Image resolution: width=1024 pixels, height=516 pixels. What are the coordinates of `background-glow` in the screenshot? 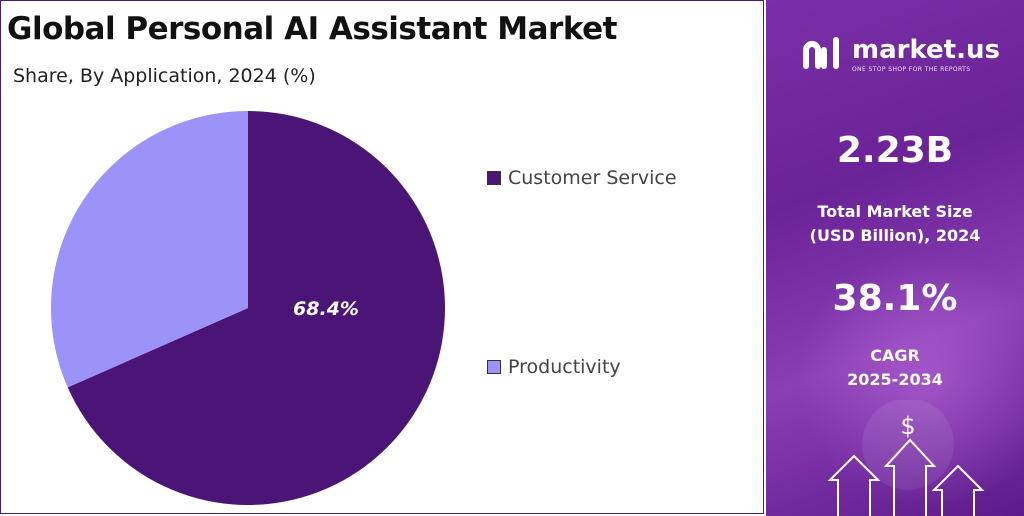 It's located at (910, 380).